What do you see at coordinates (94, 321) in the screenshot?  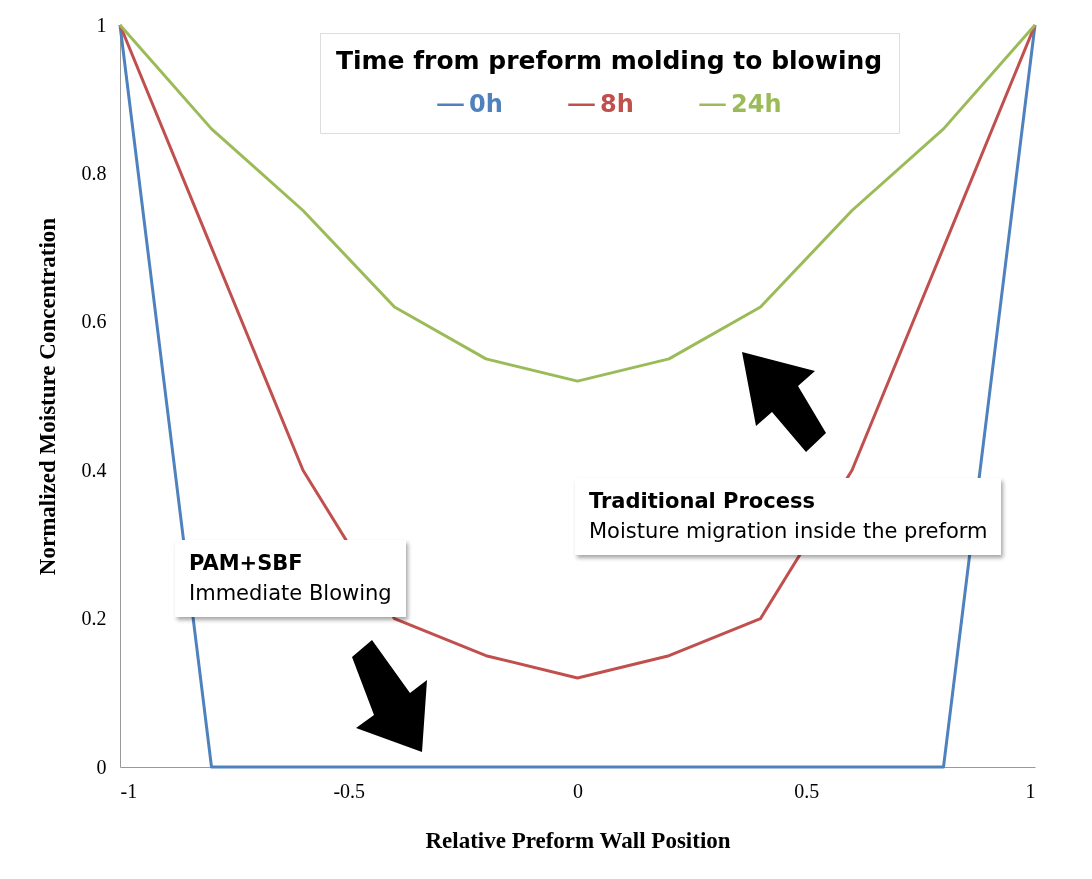 I see `y-tick-label: 0.6` at bounding box center [94, 321].